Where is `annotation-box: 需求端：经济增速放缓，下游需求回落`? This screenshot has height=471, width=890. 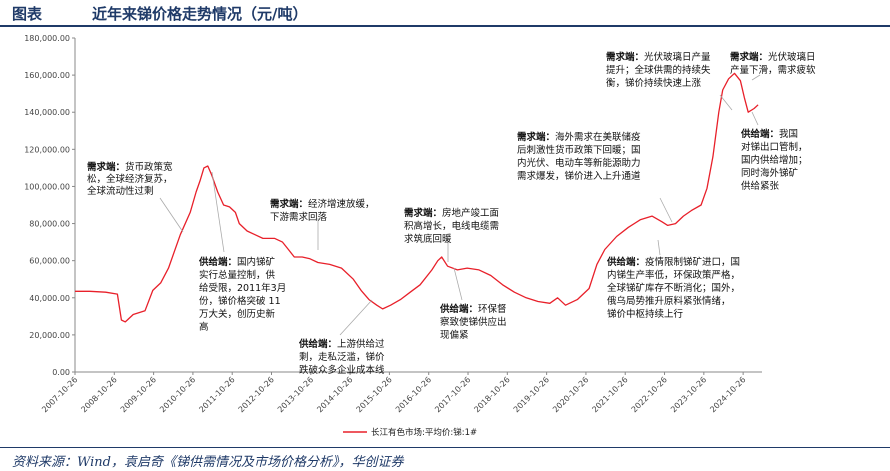 annotation-box: 需求端：经济增速放缓，下游需求回落 is located at coordinates (322, 210).